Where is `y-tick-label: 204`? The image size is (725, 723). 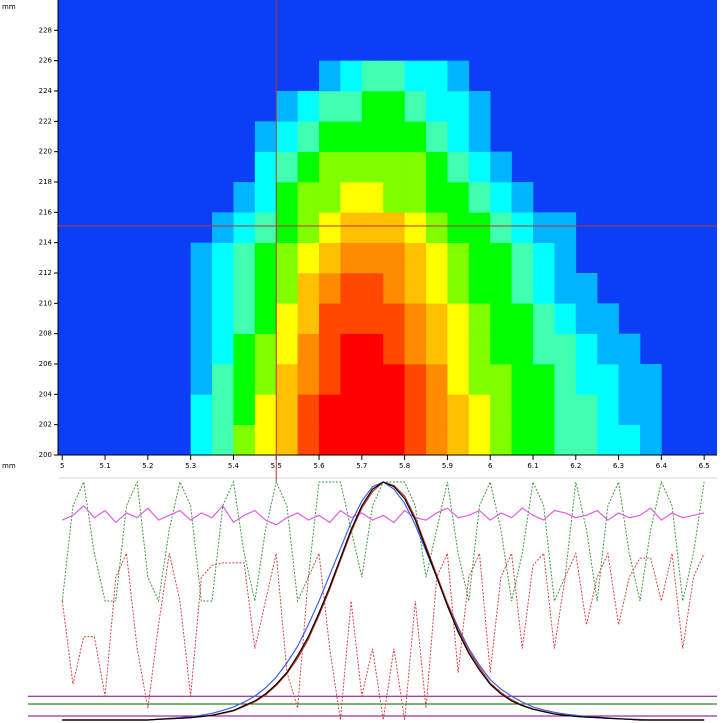
y-tick-label: 204 is located at coordinates (46, 394).